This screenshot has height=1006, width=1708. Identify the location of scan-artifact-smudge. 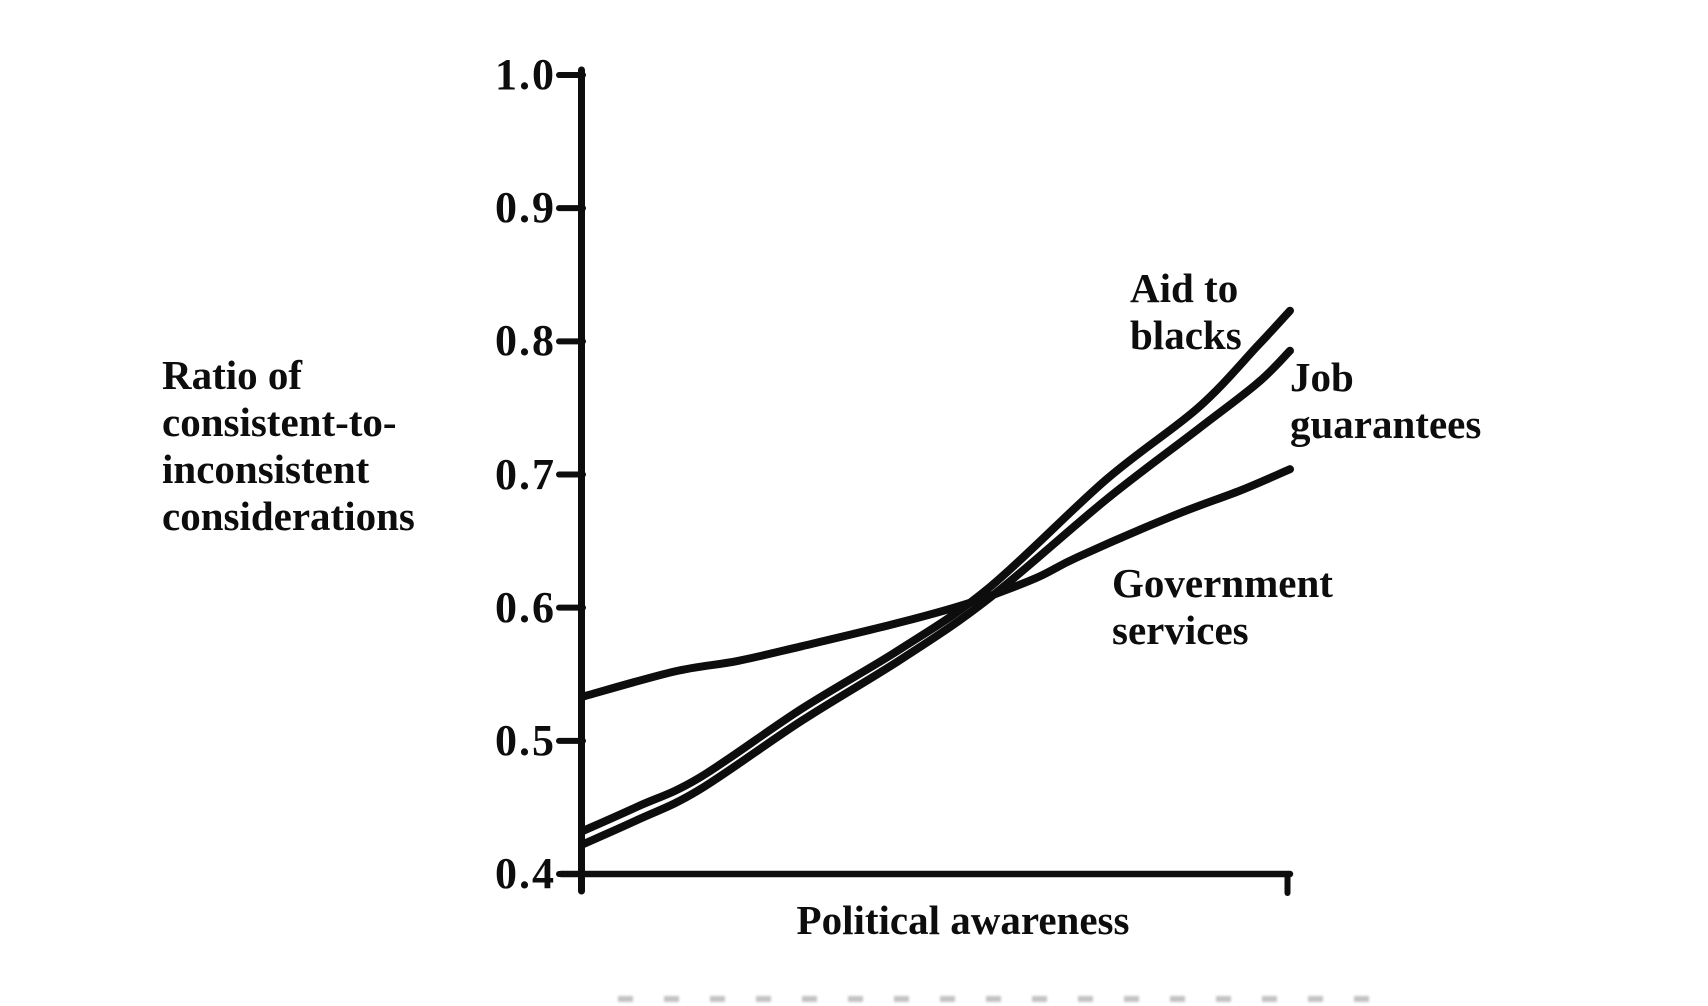
(1008, 999).